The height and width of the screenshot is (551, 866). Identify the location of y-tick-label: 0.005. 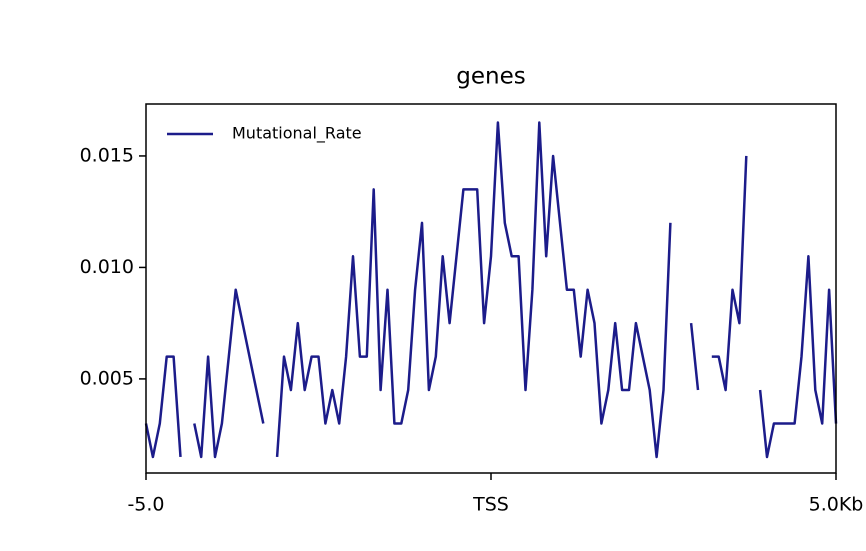
(107, 378).